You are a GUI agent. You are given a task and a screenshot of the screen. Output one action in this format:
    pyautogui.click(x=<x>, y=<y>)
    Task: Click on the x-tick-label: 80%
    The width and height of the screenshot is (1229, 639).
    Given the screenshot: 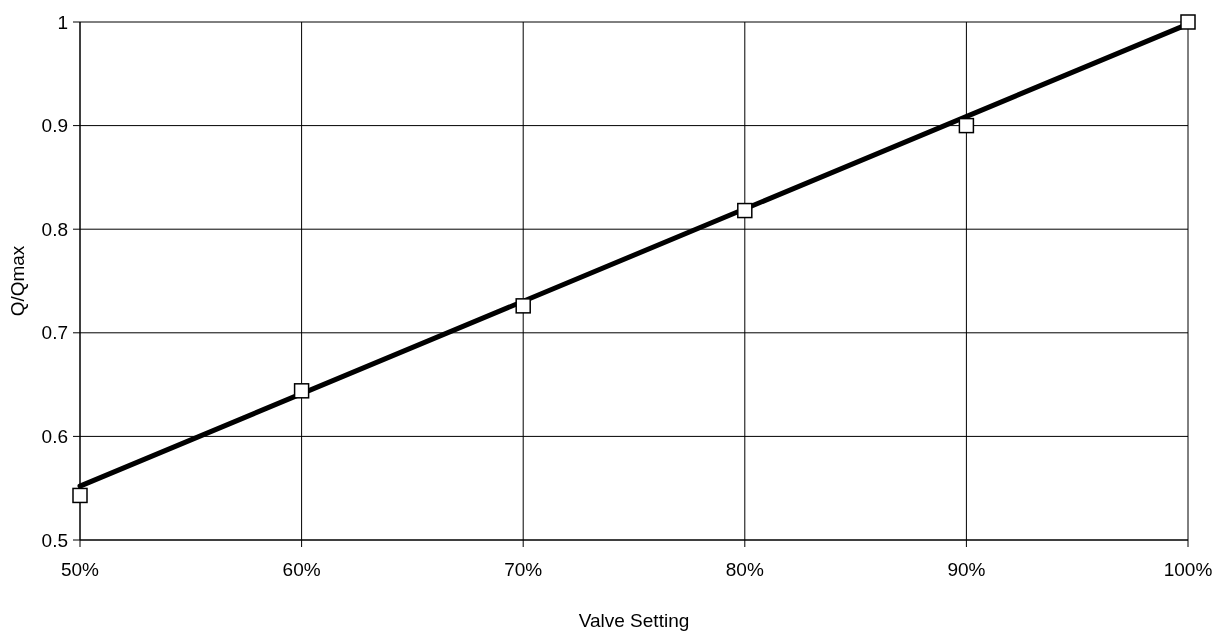 What is the action you would take?
    pyautogui.click(x=744, y=569)
    